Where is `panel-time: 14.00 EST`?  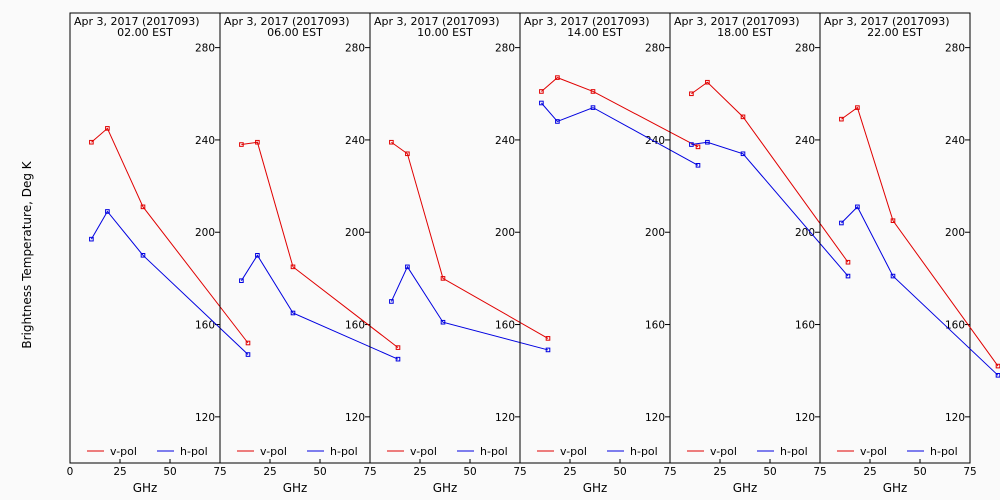
panel-time: 14.00 EST is located at coordinates (595, 32).